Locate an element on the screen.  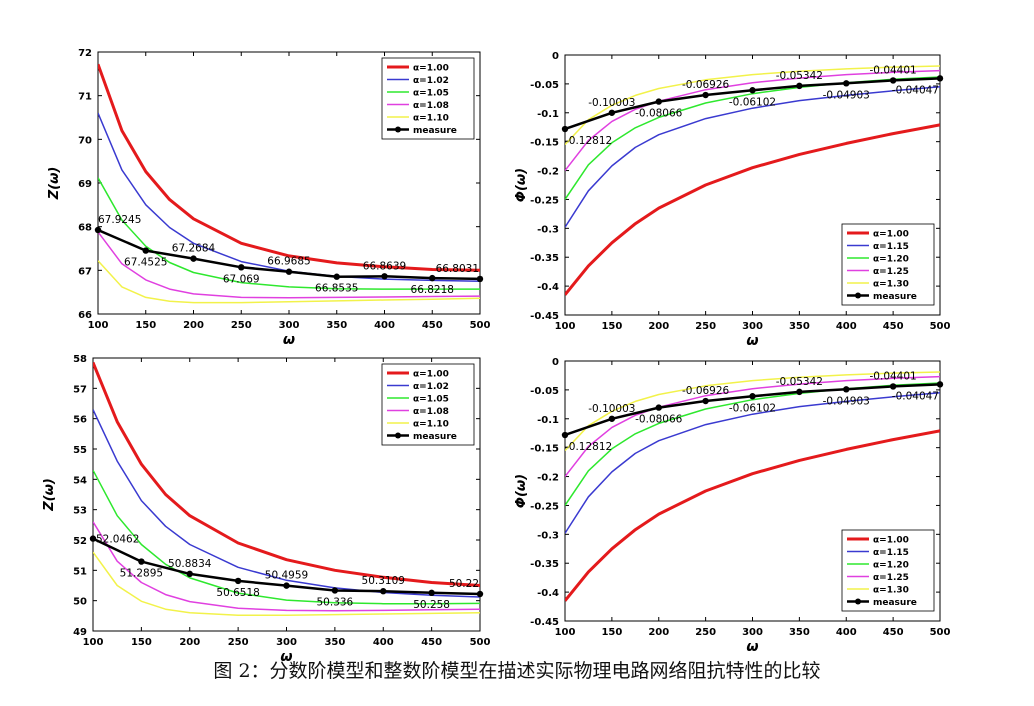
y-tick-label: -0.1 is located at coordinates (548, 114).